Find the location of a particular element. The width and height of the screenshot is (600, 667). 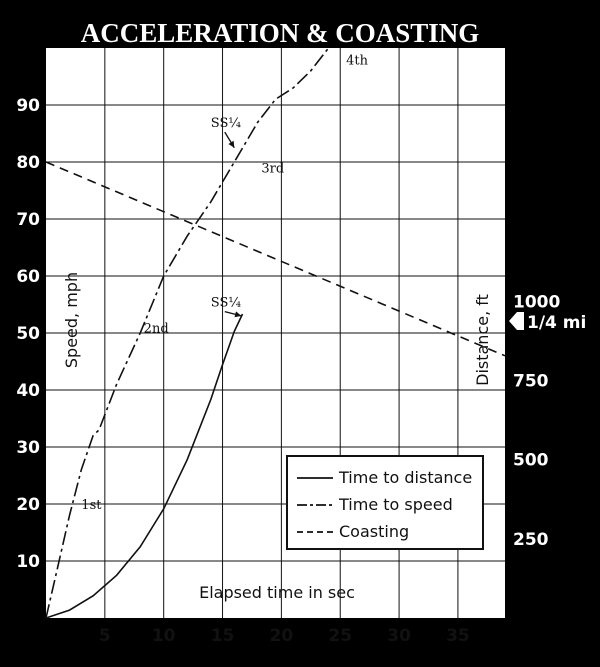

y-tick-label: 50 is located at coordinates (28, 334).